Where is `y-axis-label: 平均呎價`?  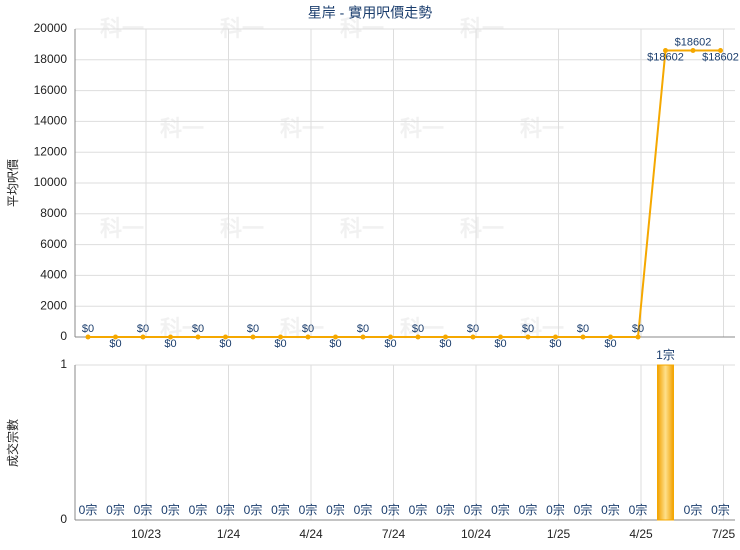 y-axis-label: 平均呎價 is located at coordinates (13, 183).